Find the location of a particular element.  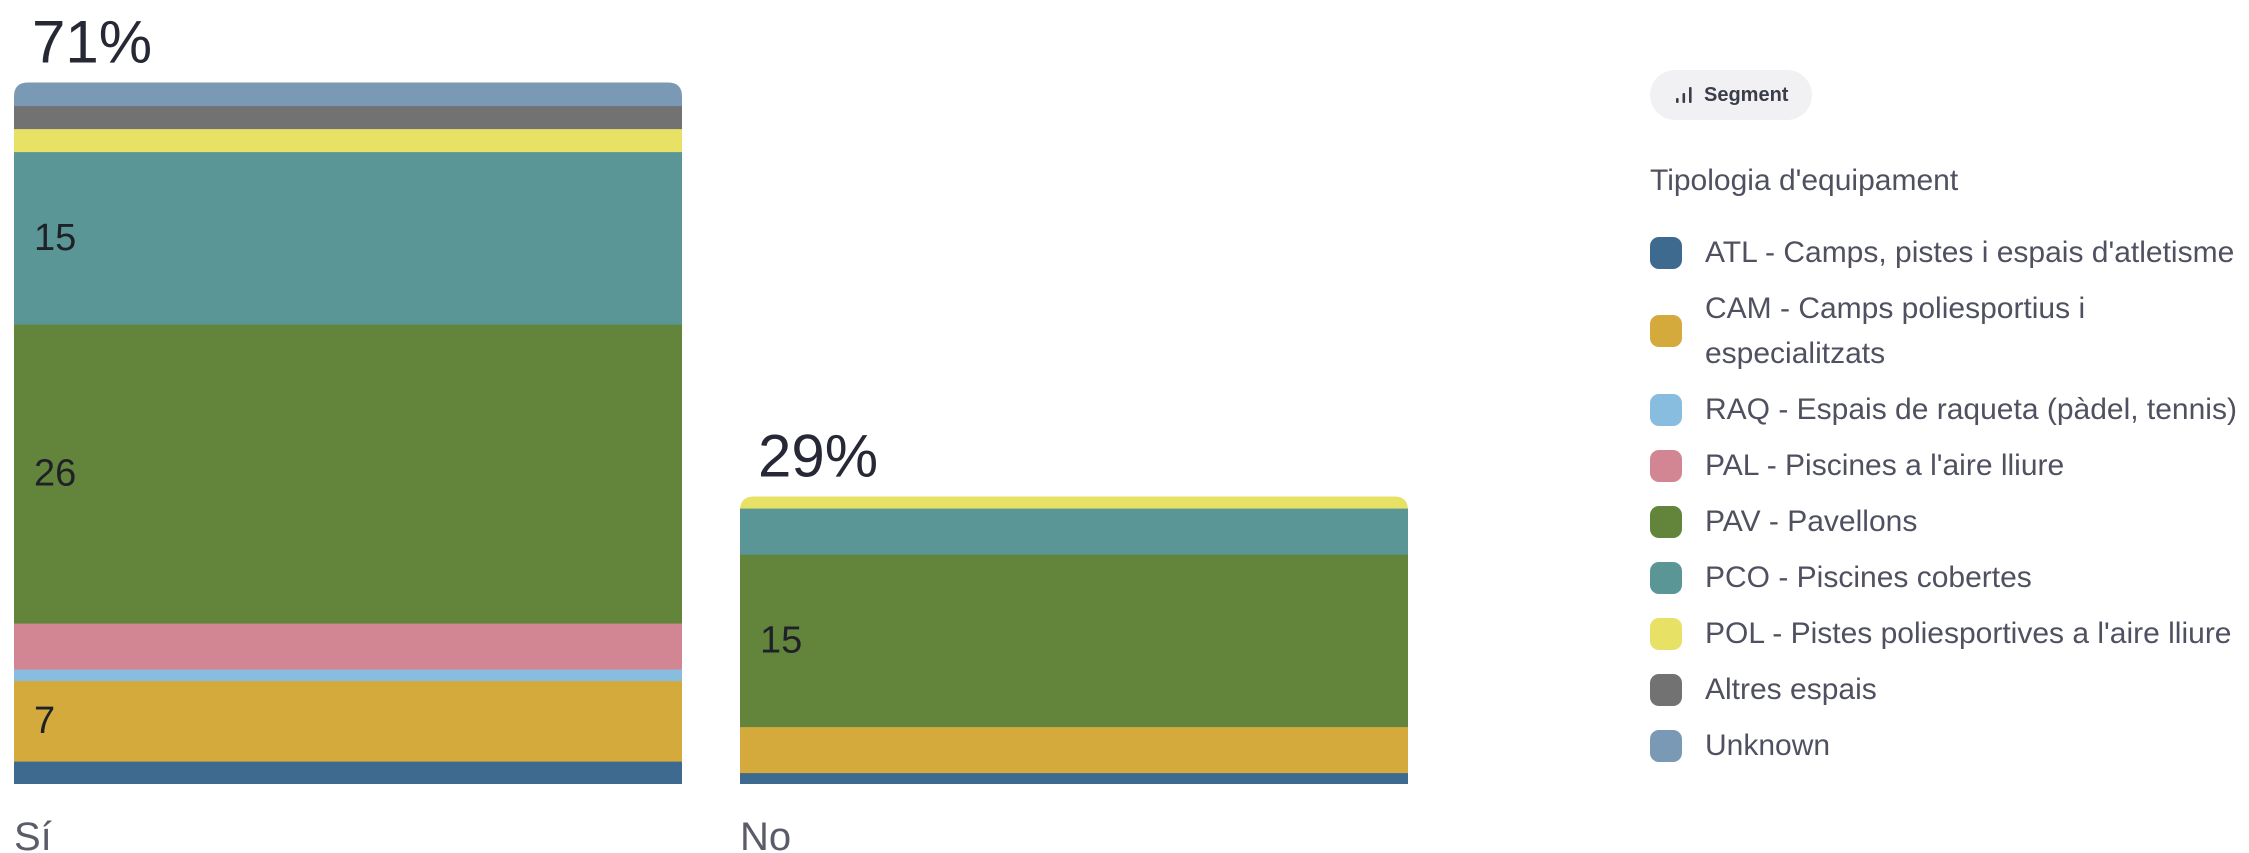

legend-label: PCO - Piscines cobertes is located at coordinates (1868, 577).